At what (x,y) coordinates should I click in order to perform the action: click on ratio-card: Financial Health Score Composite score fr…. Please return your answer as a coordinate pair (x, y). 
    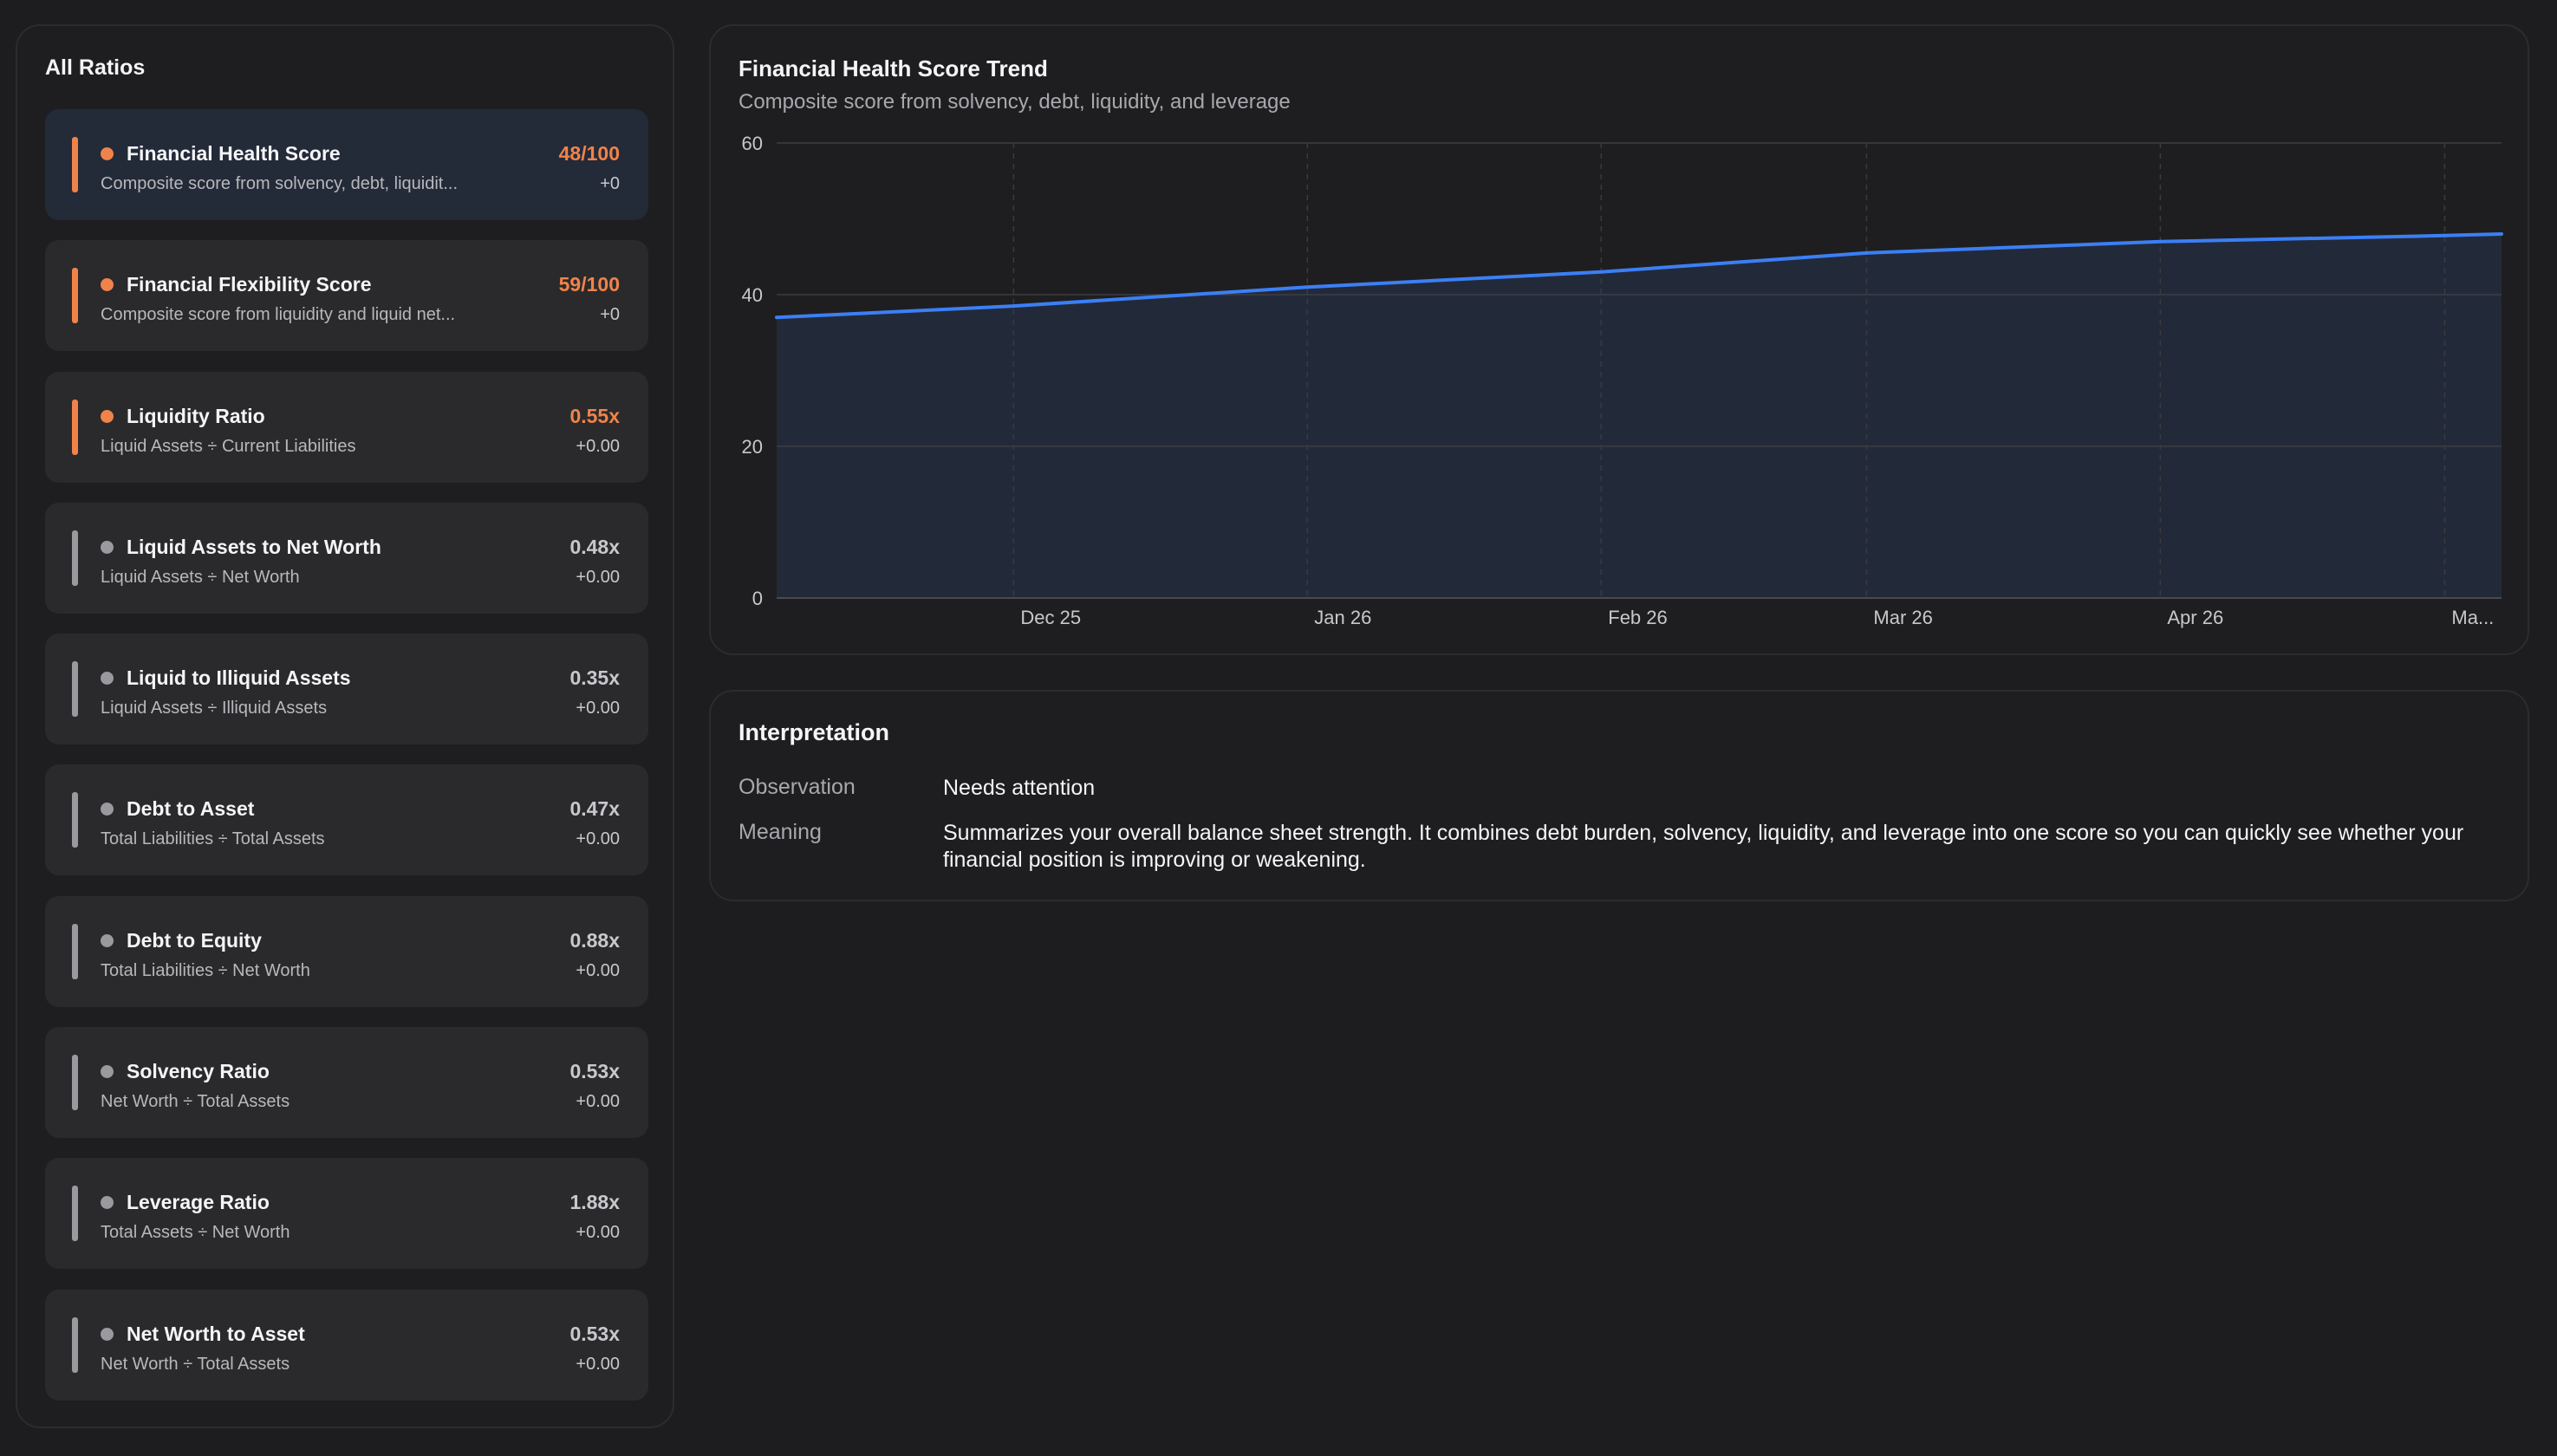
    Looking at the image, I should click on (347, 164).